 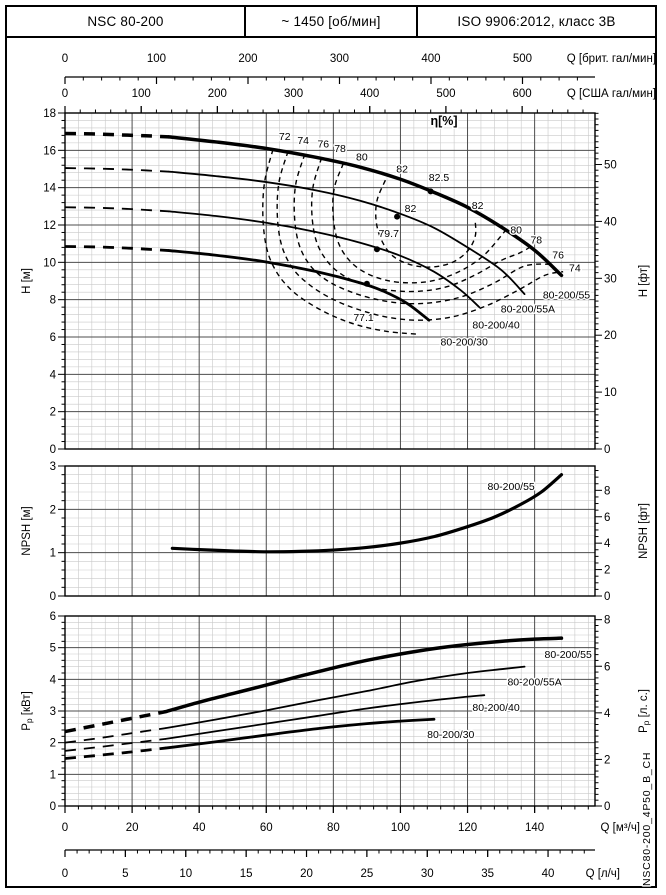 I want to click on svg-text: 16, so click(x=49, y=151).